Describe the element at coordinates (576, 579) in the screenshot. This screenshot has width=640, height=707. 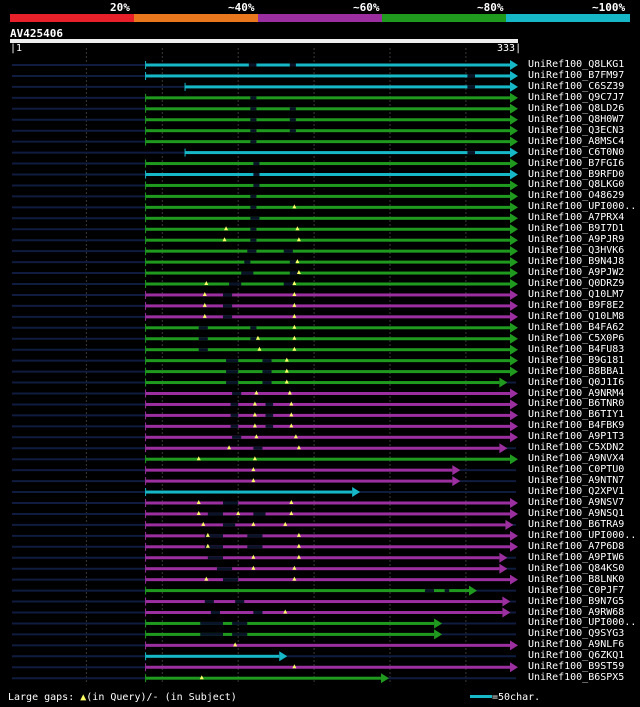
I see `hit-label: UniRef100_B8LNK0` at that location.